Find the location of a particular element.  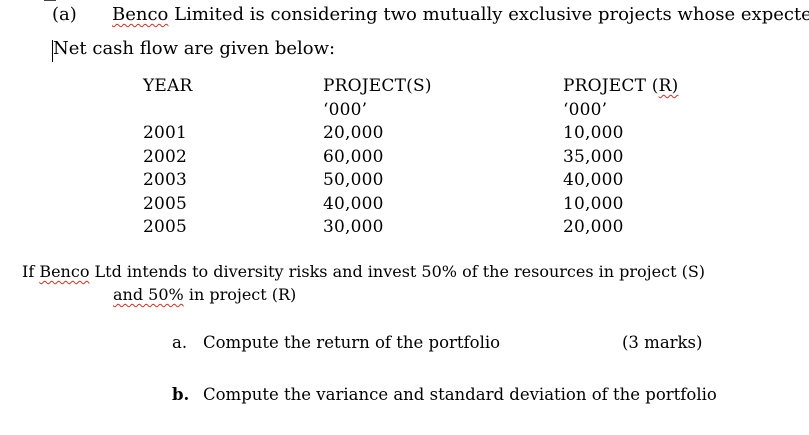

question-label: (a) is located at coordinates (64, 14).